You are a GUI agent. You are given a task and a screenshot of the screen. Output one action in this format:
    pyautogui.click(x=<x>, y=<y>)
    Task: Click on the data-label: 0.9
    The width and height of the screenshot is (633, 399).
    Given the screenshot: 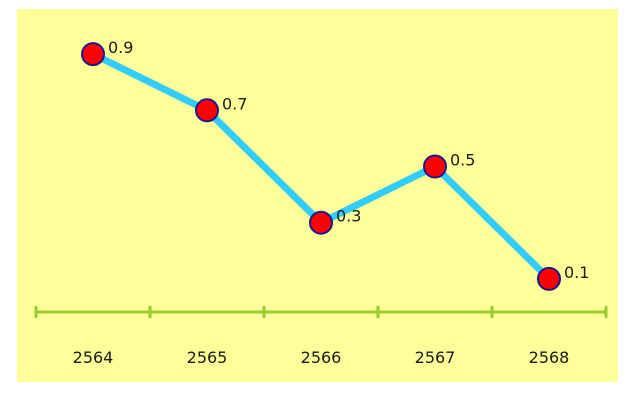 What is the action you would take?
    pyautogui.click(x=120, y=47)
    